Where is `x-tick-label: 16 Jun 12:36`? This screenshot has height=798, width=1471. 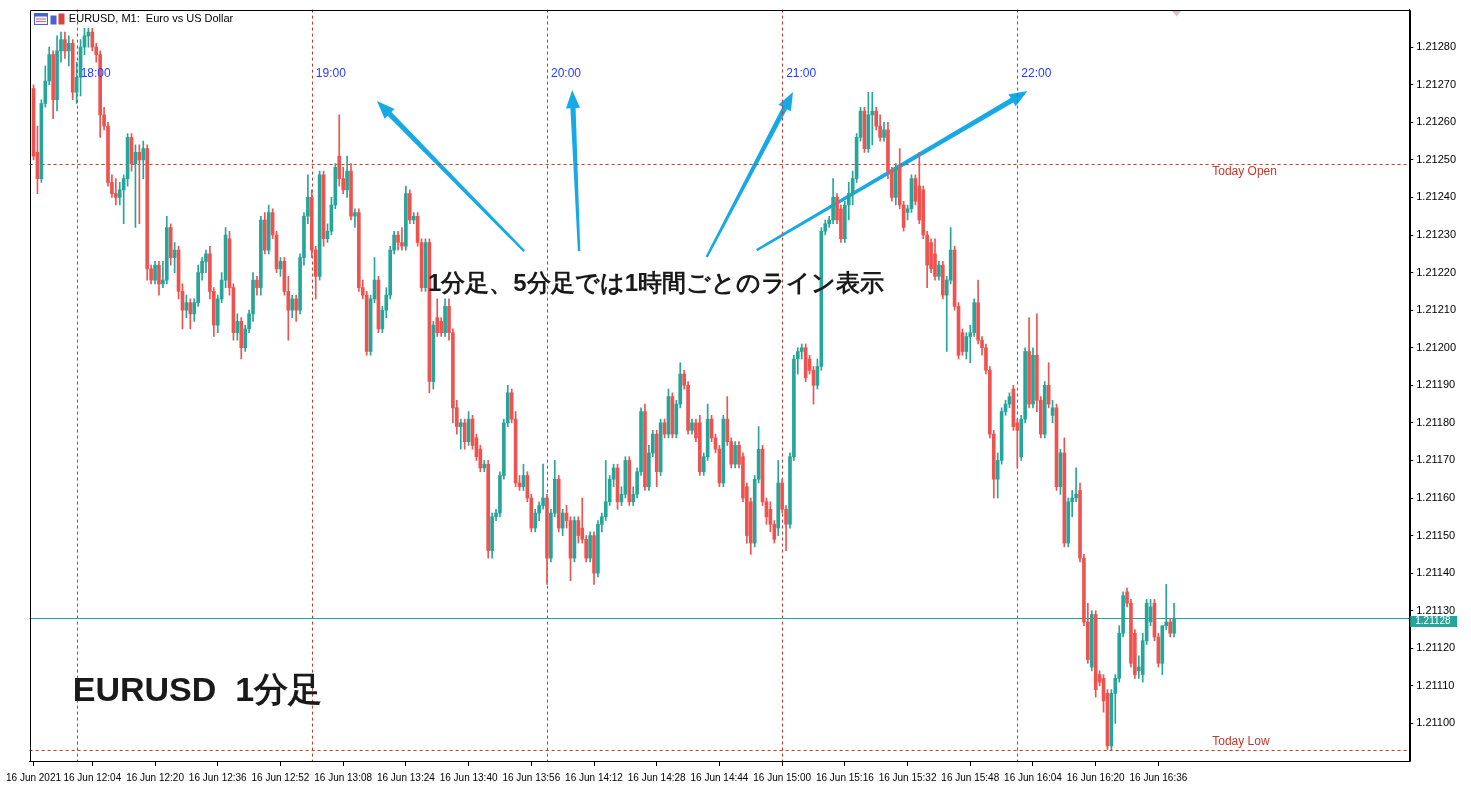 x-tick-label: 16 Jun 12:36 is located at coordinates (218, 777).